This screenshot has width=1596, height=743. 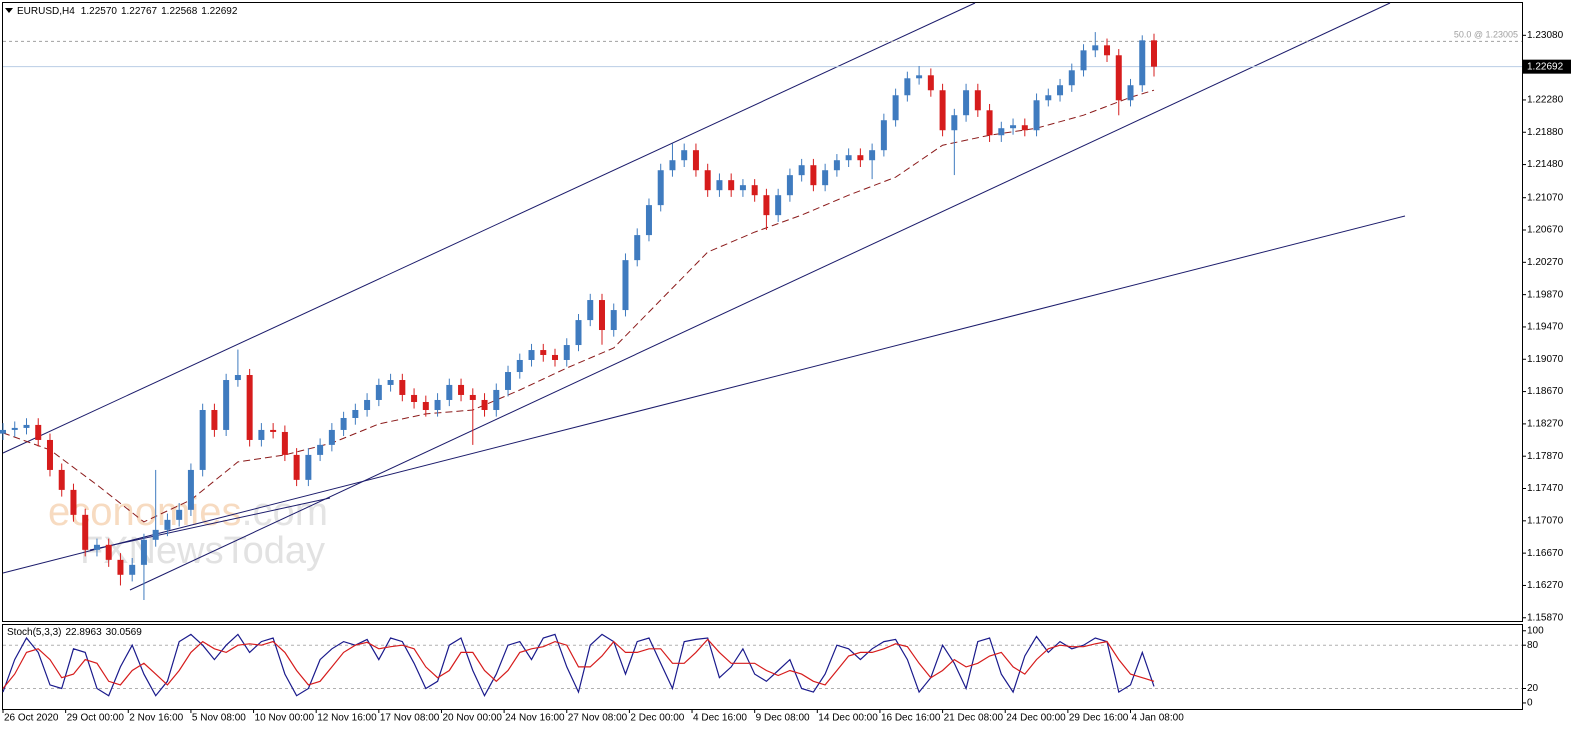 I want to click on y-tick-label: 1.19070, so click(x=1545, y=359).